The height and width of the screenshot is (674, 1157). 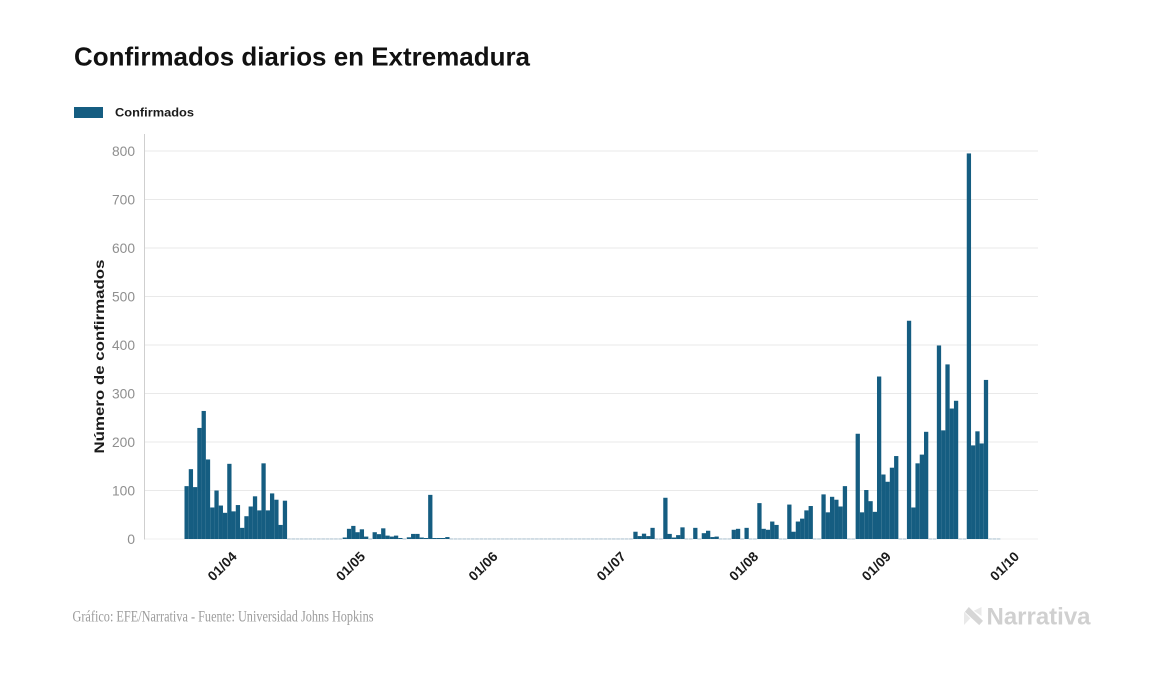 What do you see at coordinates (123, 151) in the screenshot?
I see `svg-text: 800` at bounding box center [123, 151].